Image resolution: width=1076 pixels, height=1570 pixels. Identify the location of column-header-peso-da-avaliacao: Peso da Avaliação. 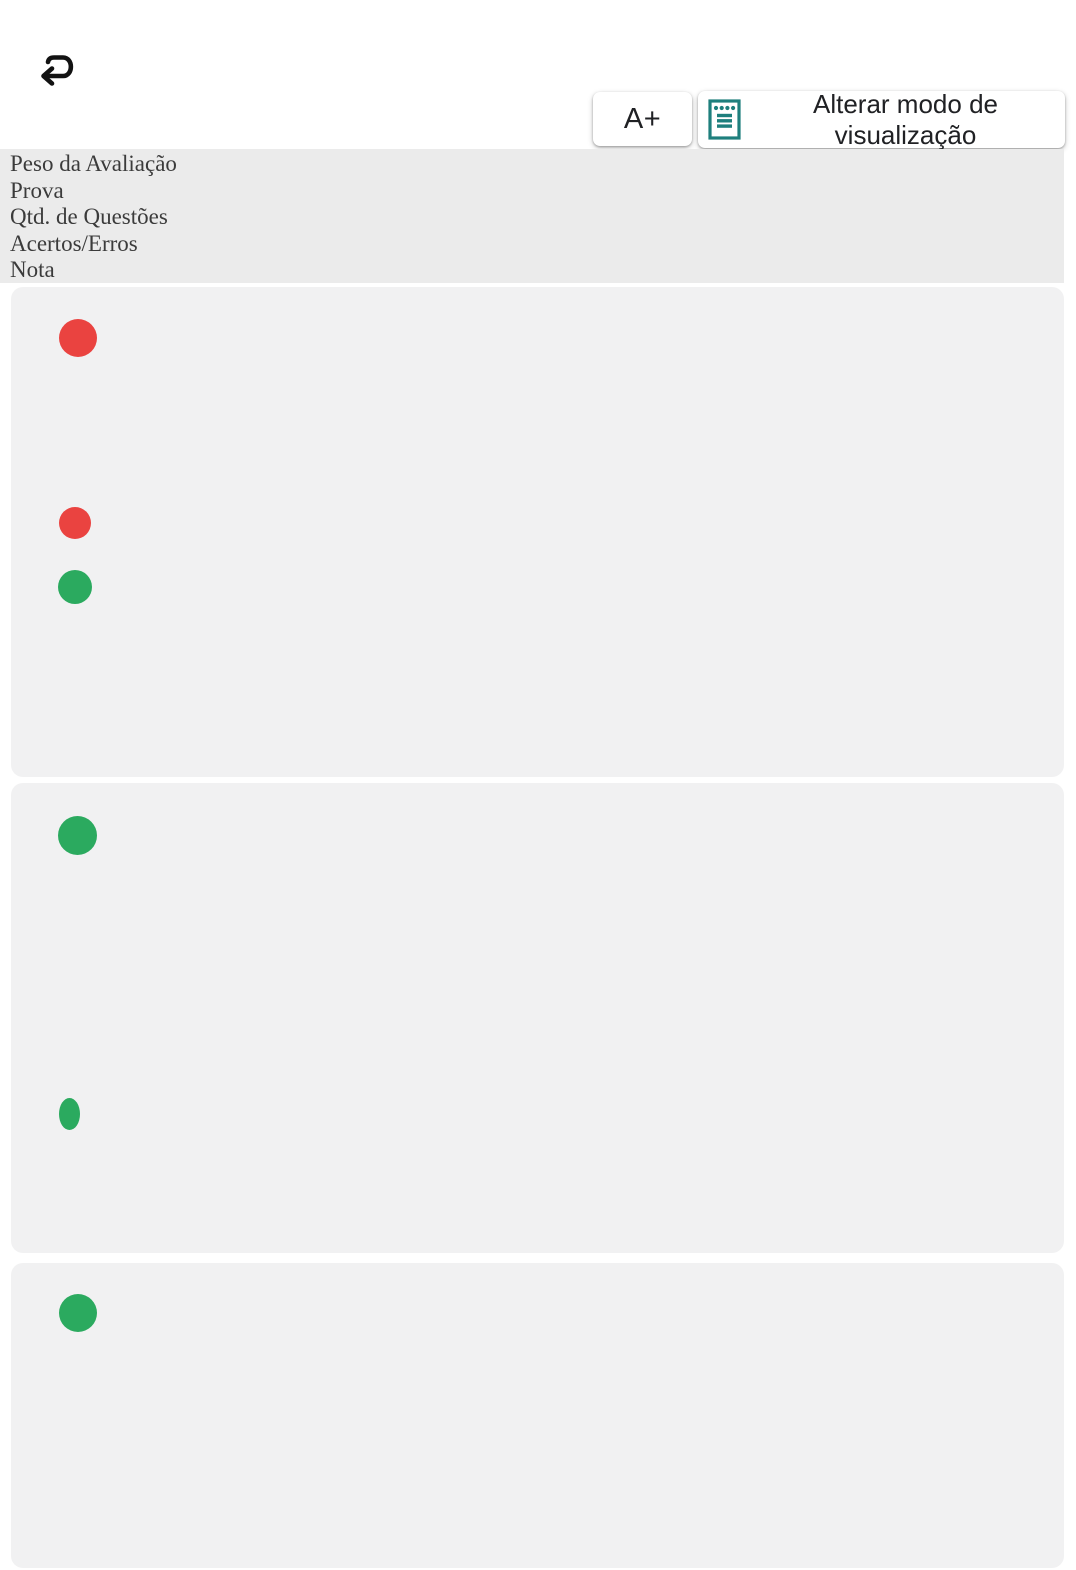
(93, 163).